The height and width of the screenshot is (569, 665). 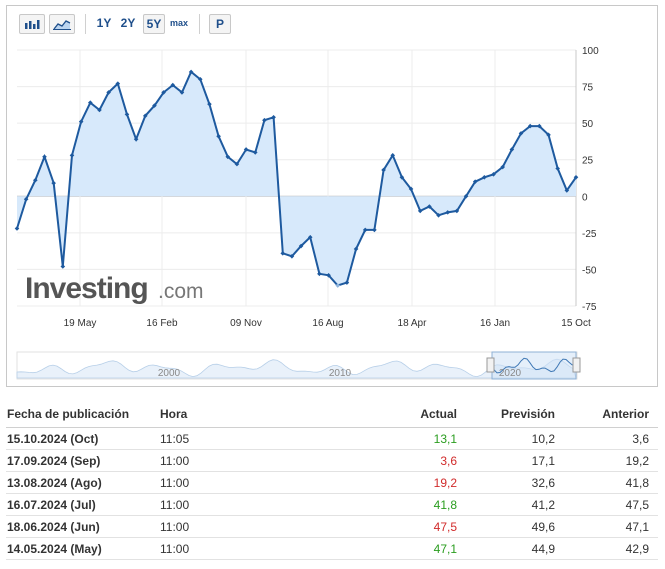 I want to click on y-axis: 100 75 50 25 0 -25 -50 -75, so click(x=590, y=179).